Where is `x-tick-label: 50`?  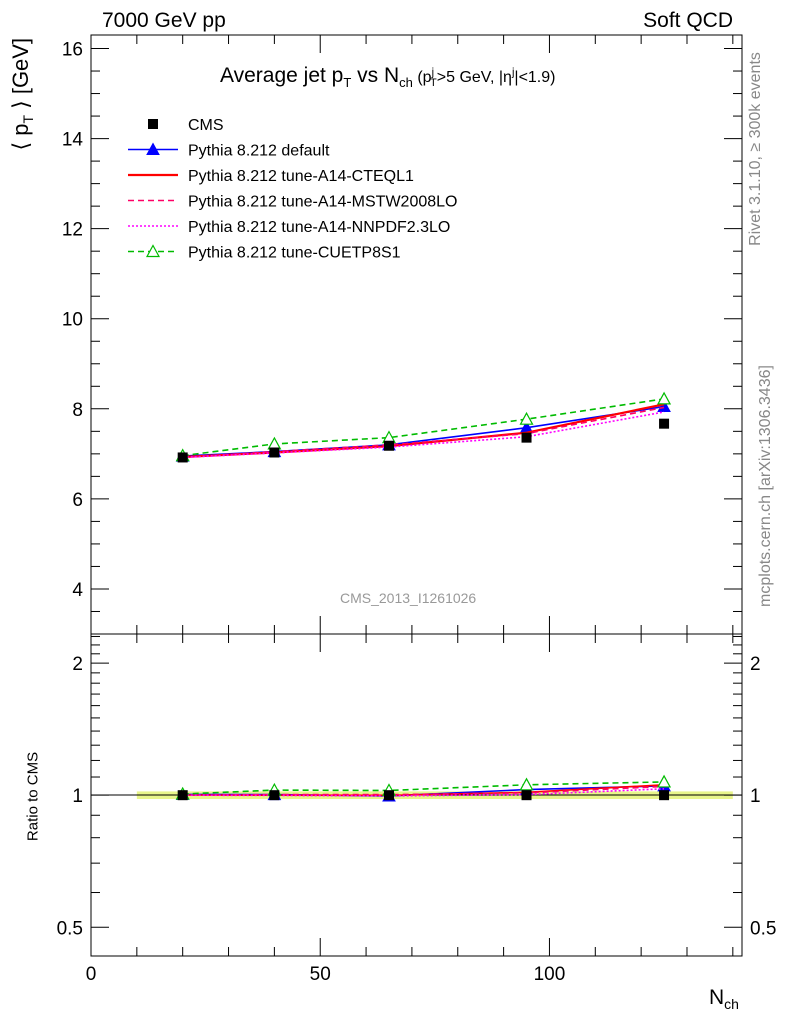 x-tick-label: 50 is located at coordinates (320, 974).